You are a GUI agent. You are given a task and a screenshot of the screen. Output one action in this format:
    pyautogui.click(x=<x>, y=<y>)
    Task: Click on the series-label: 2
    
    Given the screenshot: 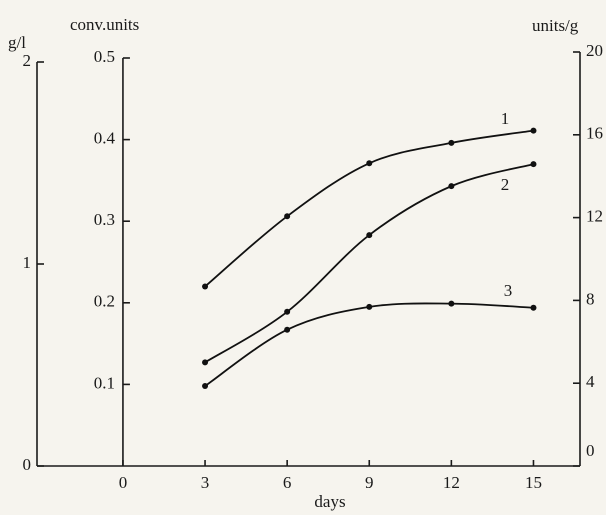 What is the action you would take?
    pyautogui.click(x=505, y=184)
    